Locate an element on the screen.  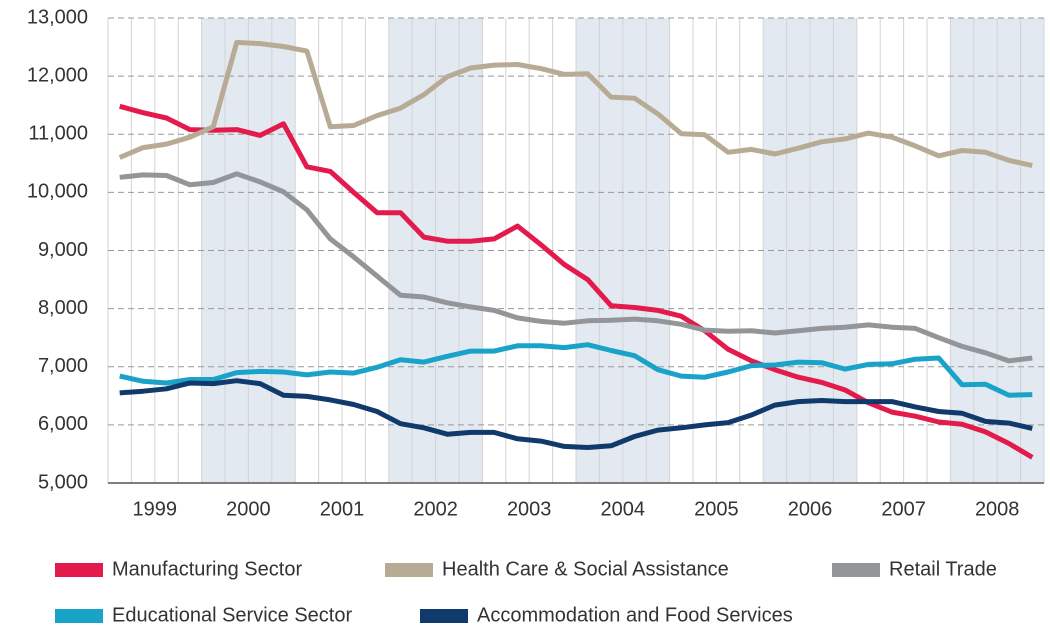
x-tick-label: 2005 is located at coordinates (716, 509).